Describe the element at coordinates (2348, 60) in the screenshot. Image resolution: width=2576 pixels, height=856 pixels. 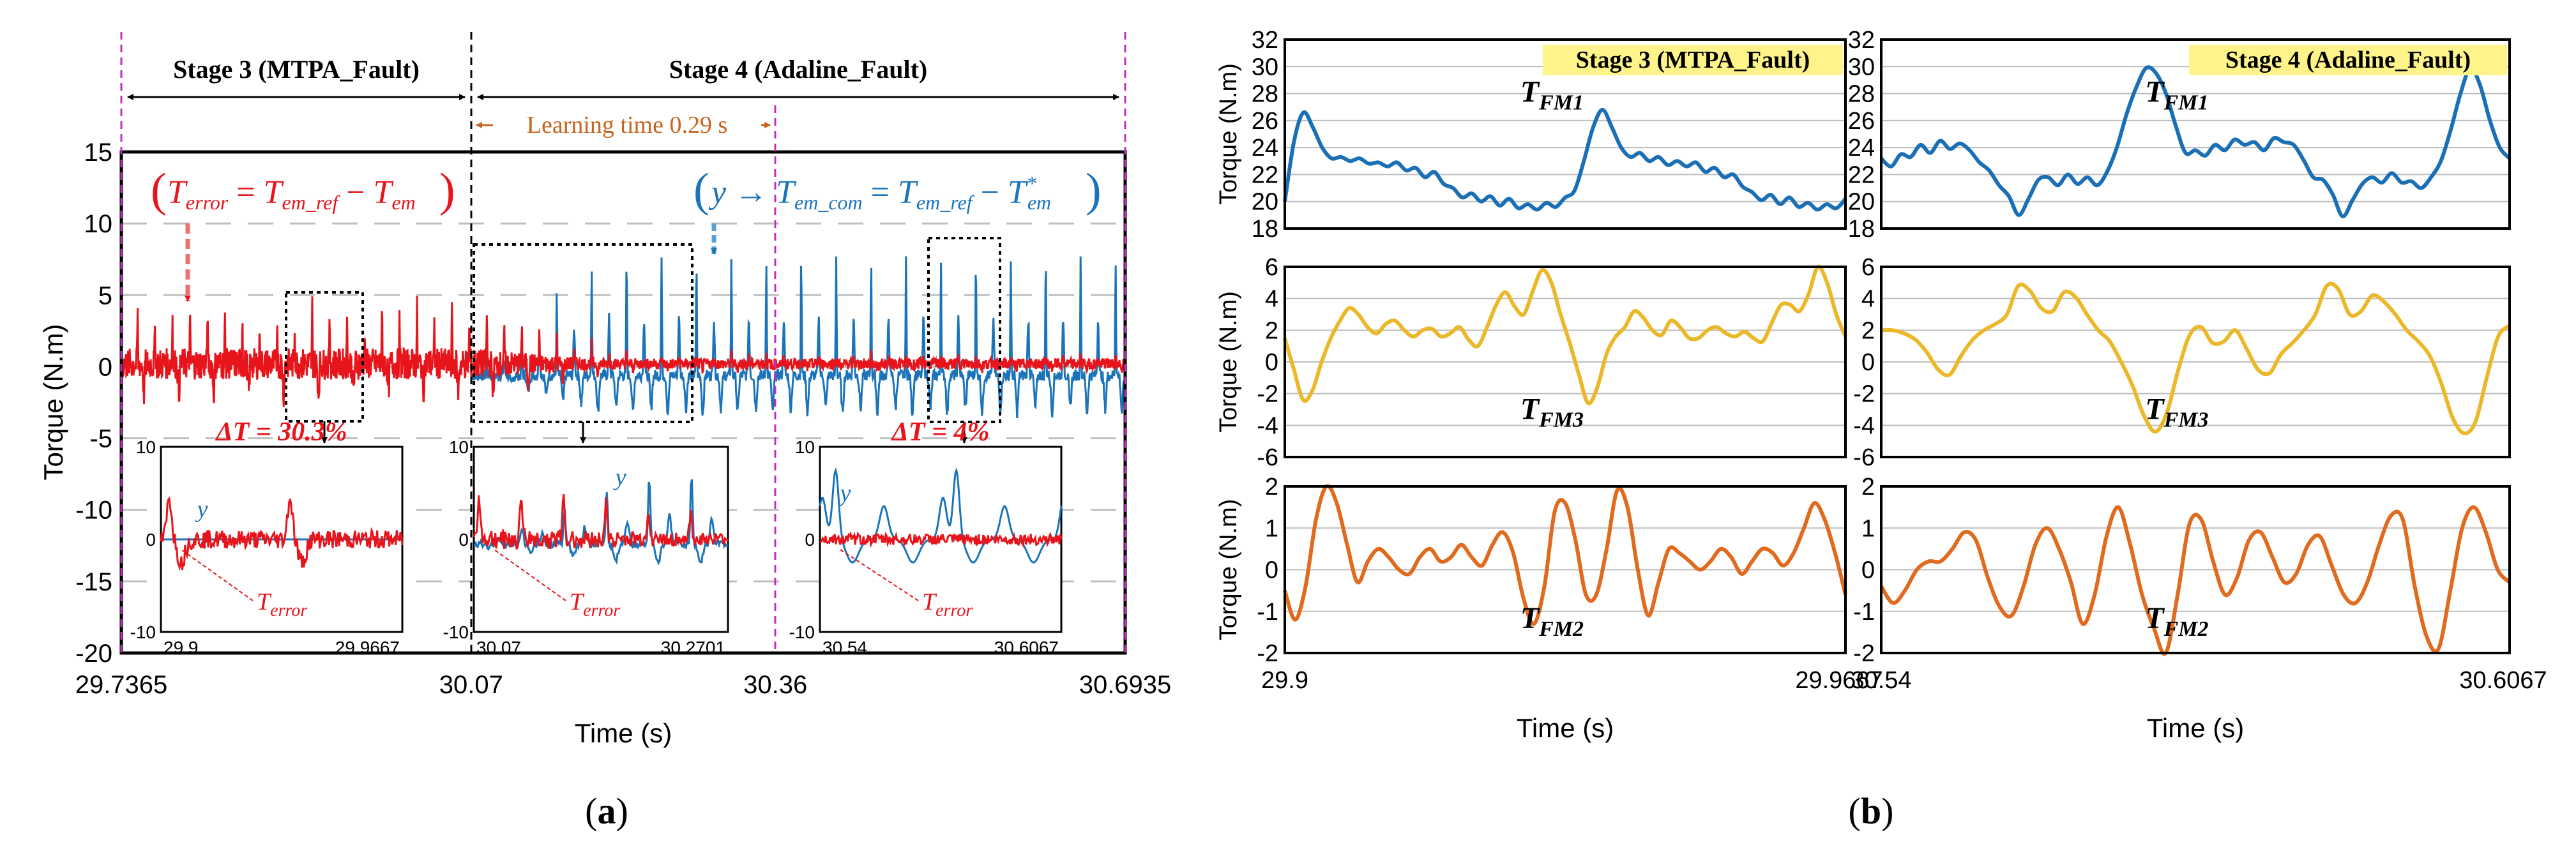
I see `column-title: Stage 4 (Adaline_Fault)` at that location.